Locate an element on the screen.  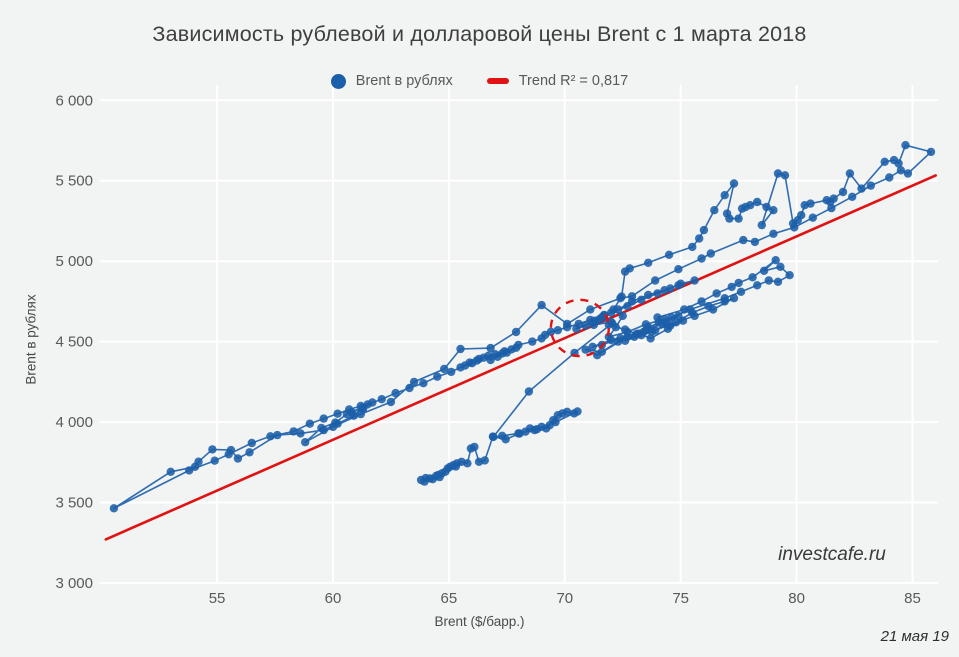
x-tick-label: 70 is located at coordinates (564, 598).